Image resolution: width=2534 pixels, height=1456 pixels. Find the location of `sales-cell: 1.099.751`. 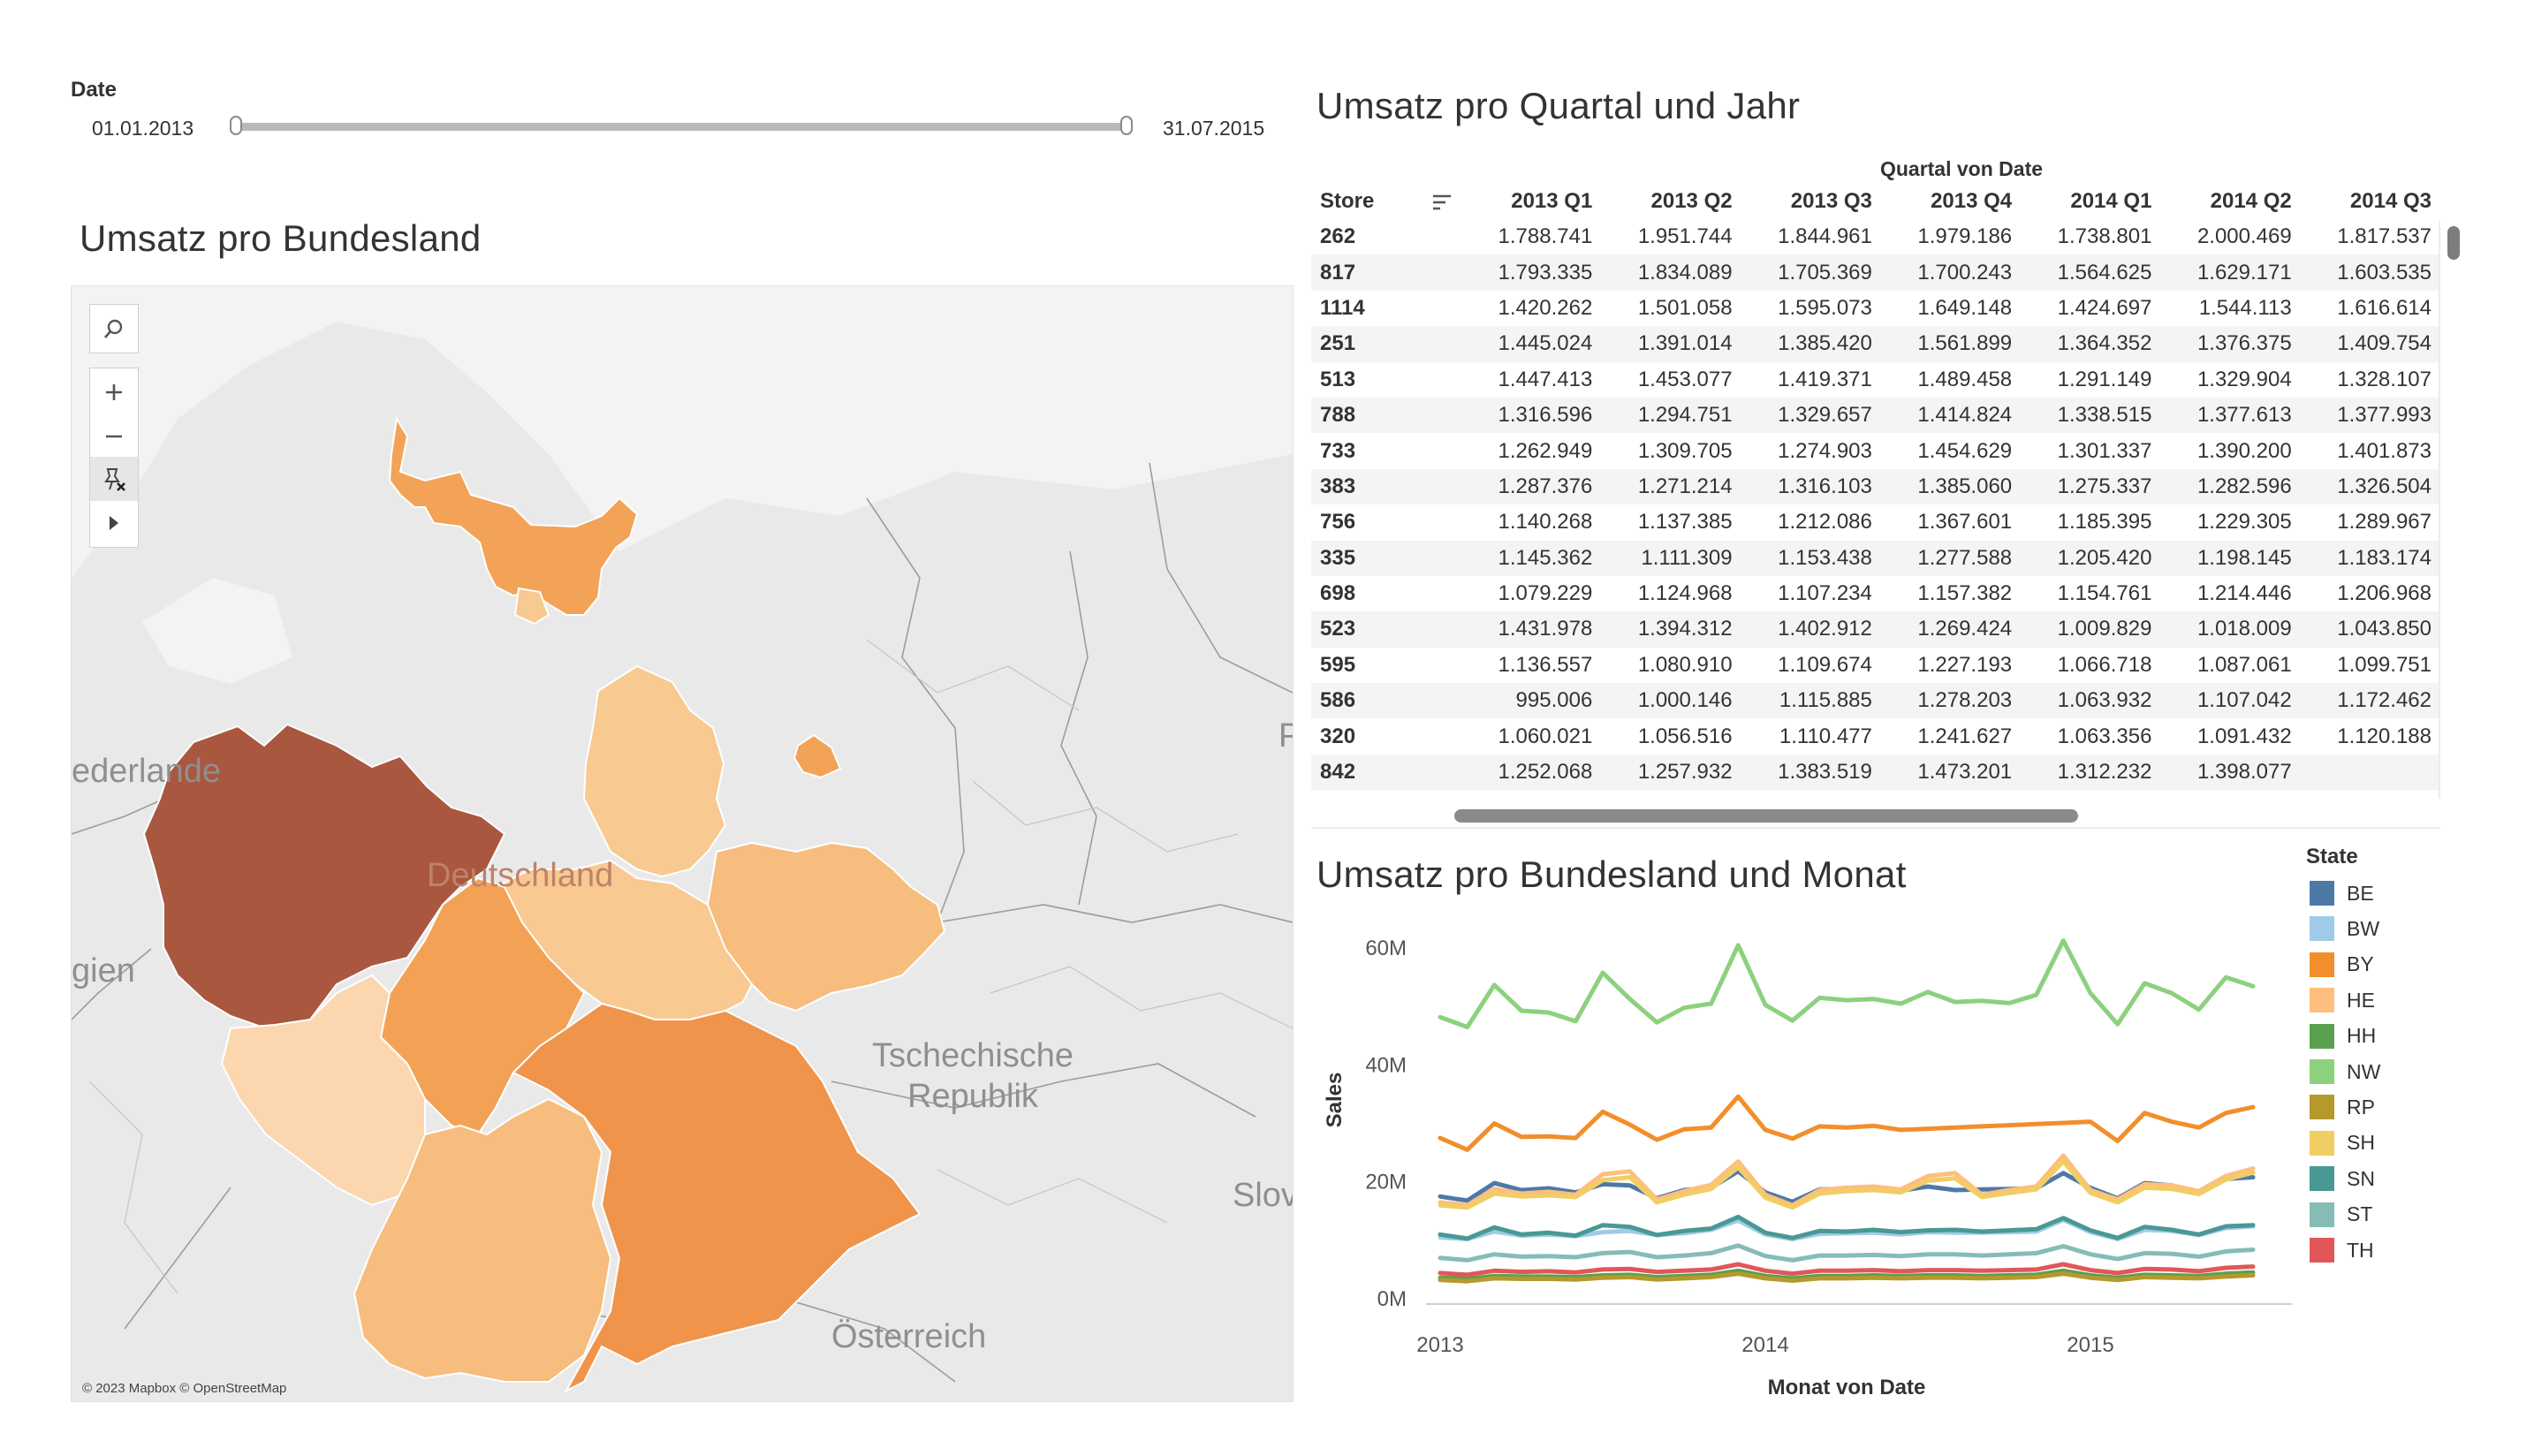

sales-cell: 1.099.751 is located at coordinates (2384, 664).